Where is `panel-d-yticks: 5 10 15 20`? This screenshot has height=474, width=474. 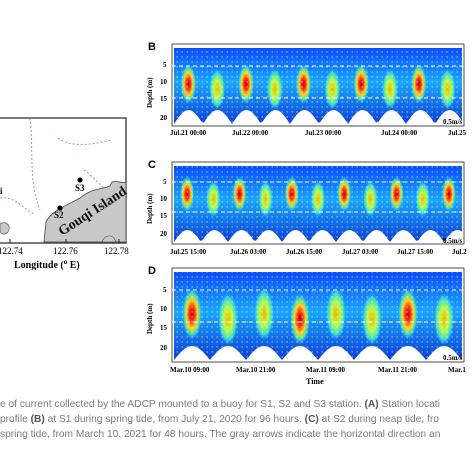
panel-d-yticks: 5 10 15 20 is located at coordinates (164, 319).